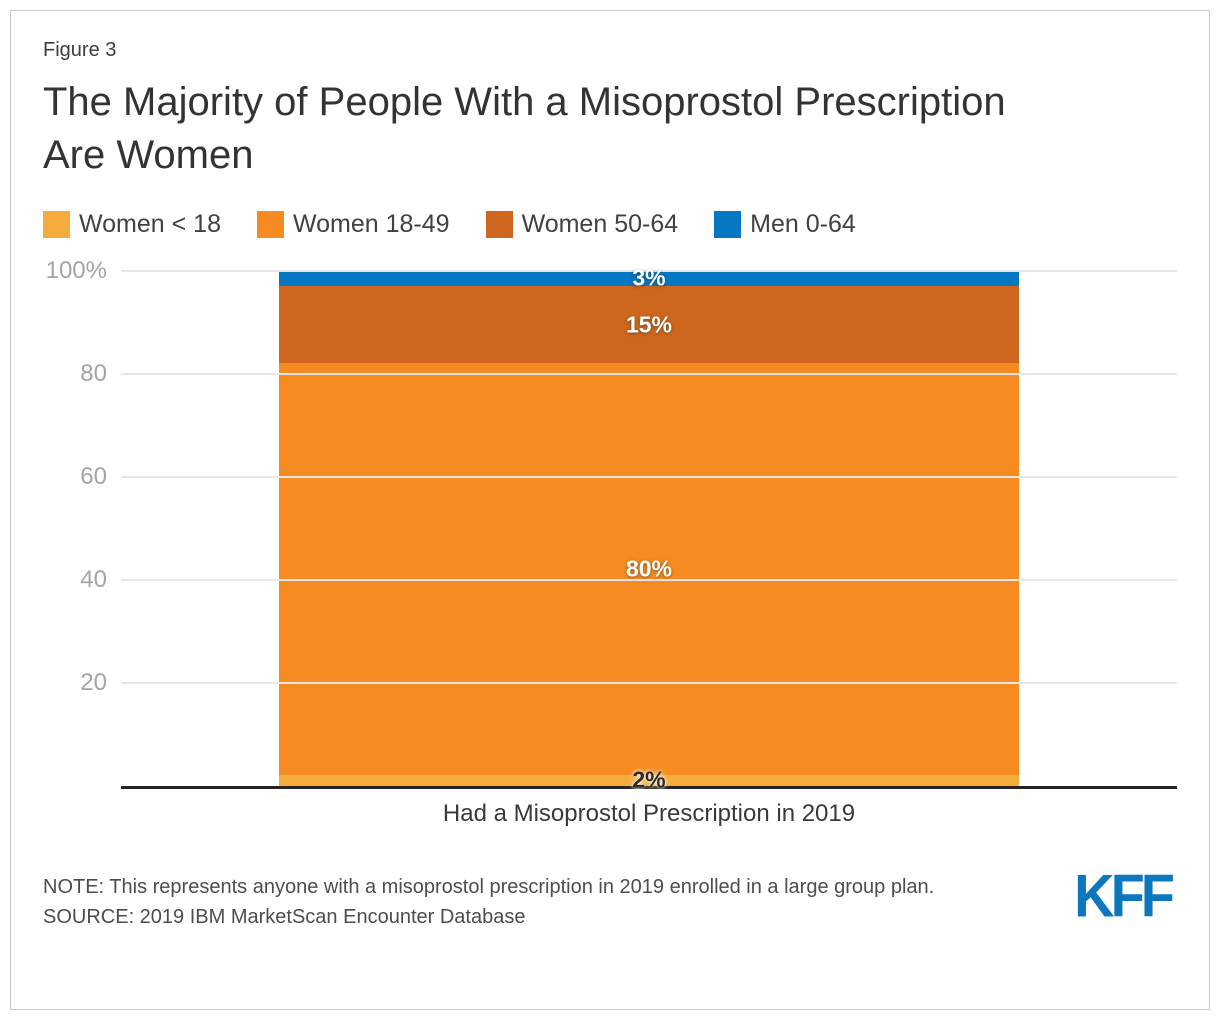  I want to click on data-label-women-18: 2%, so click(649, 779).